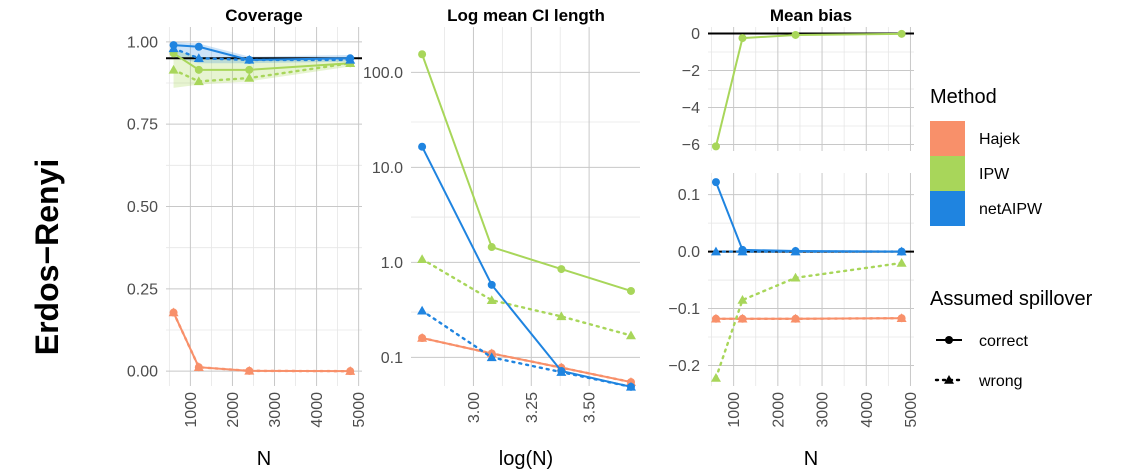 This screenshot has height=469, width=1138. What do you see at coordinates (949, 379) in the screenshot?
I see `legend-marker-wrong` at bounding box center [949, 379].